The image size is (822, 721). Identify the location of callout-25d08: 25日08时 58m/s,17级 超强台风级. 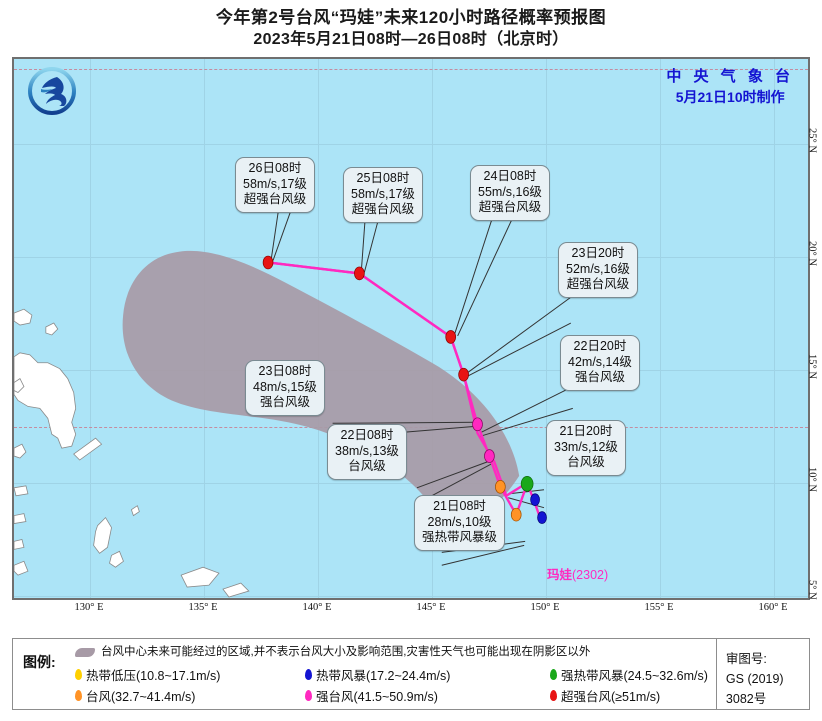
(383, 195).